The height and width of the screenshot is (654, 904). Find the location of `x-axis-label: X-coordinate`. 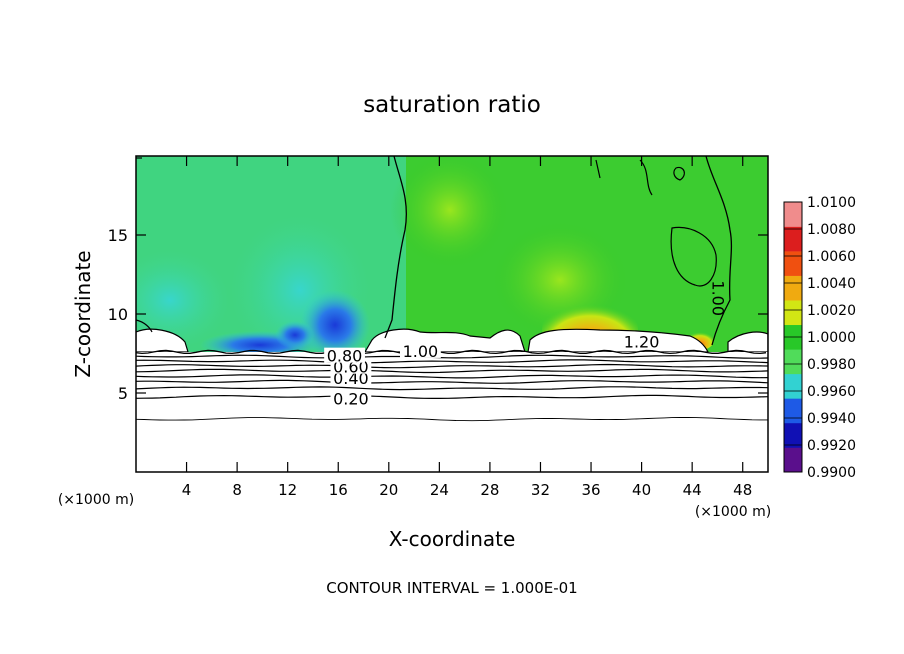

x-axis-label: X-coordinate is located at coordinates (452, 539).